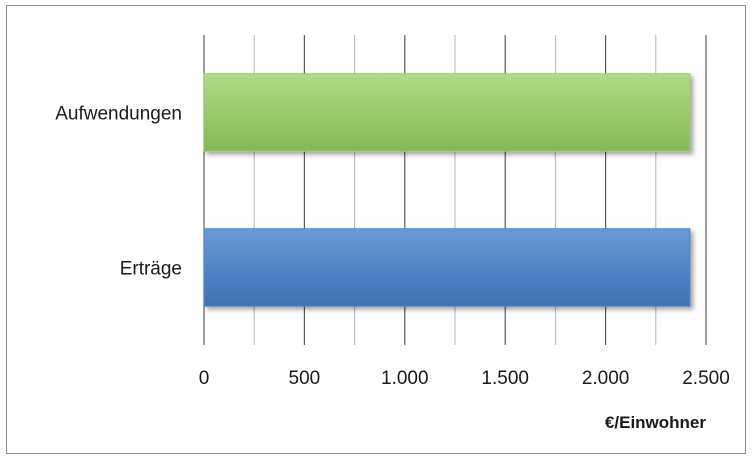 The width and height of the screenshot is (756, 459). Describe the element at coordinates (305, 378) in the screenshot. I see `x-tick-label: 500` at that location.